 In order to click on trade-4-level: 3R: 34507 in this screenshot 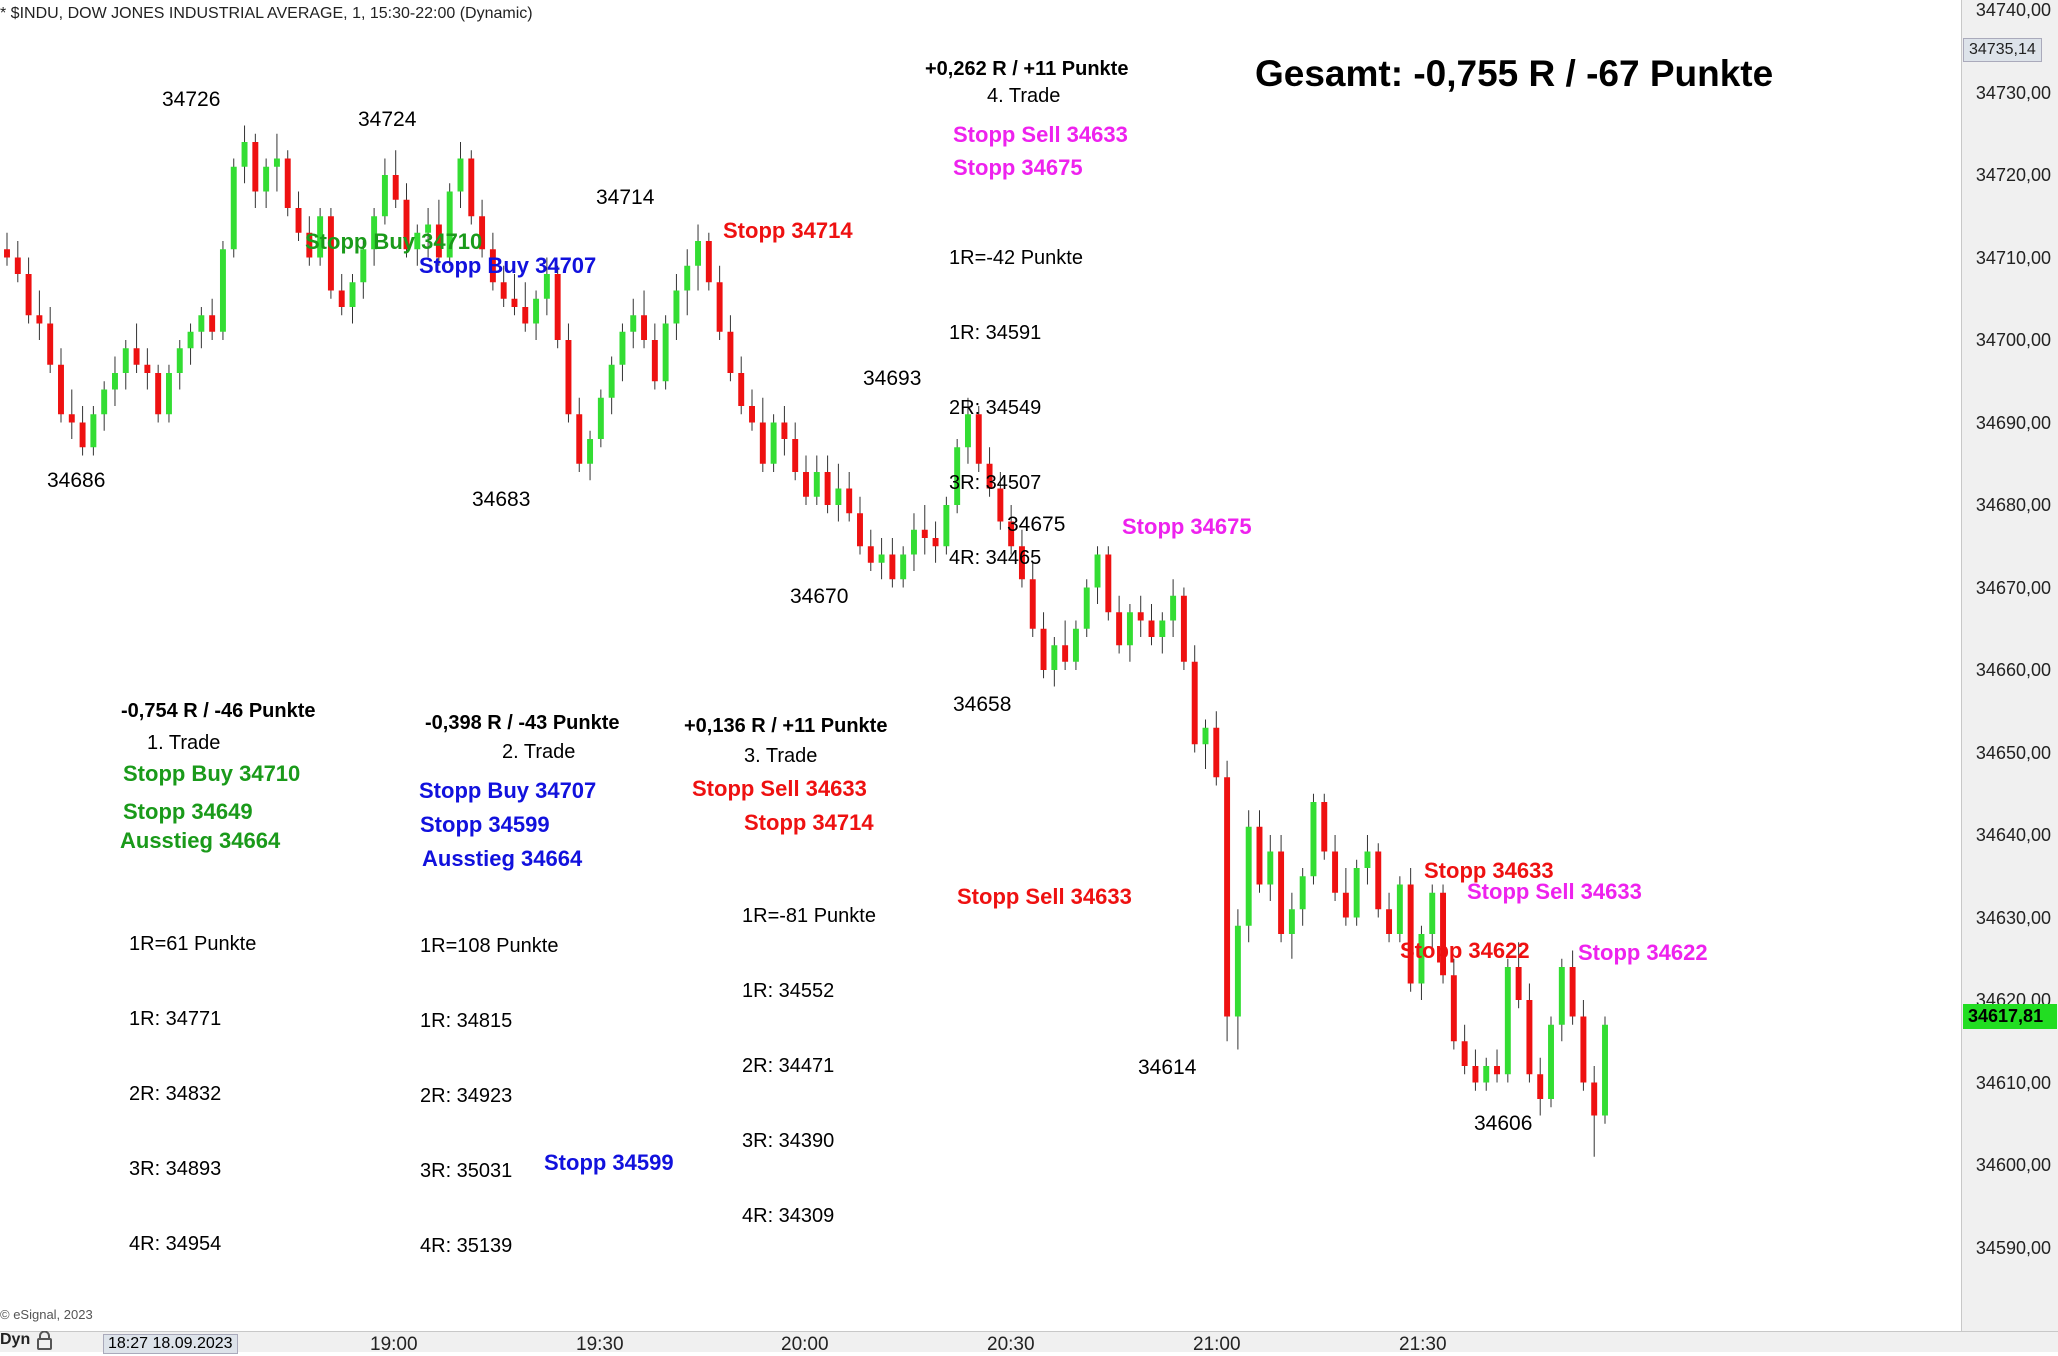, I will do `click(995, 483)`.